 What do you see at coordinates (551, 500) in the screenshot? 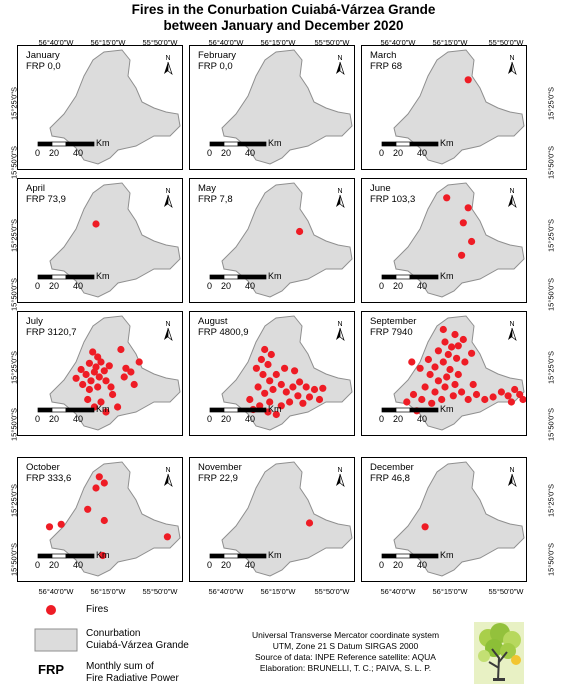
I see `lat-label-right-r4-a: 15°25'0"S` at bounding box center [551, 500].